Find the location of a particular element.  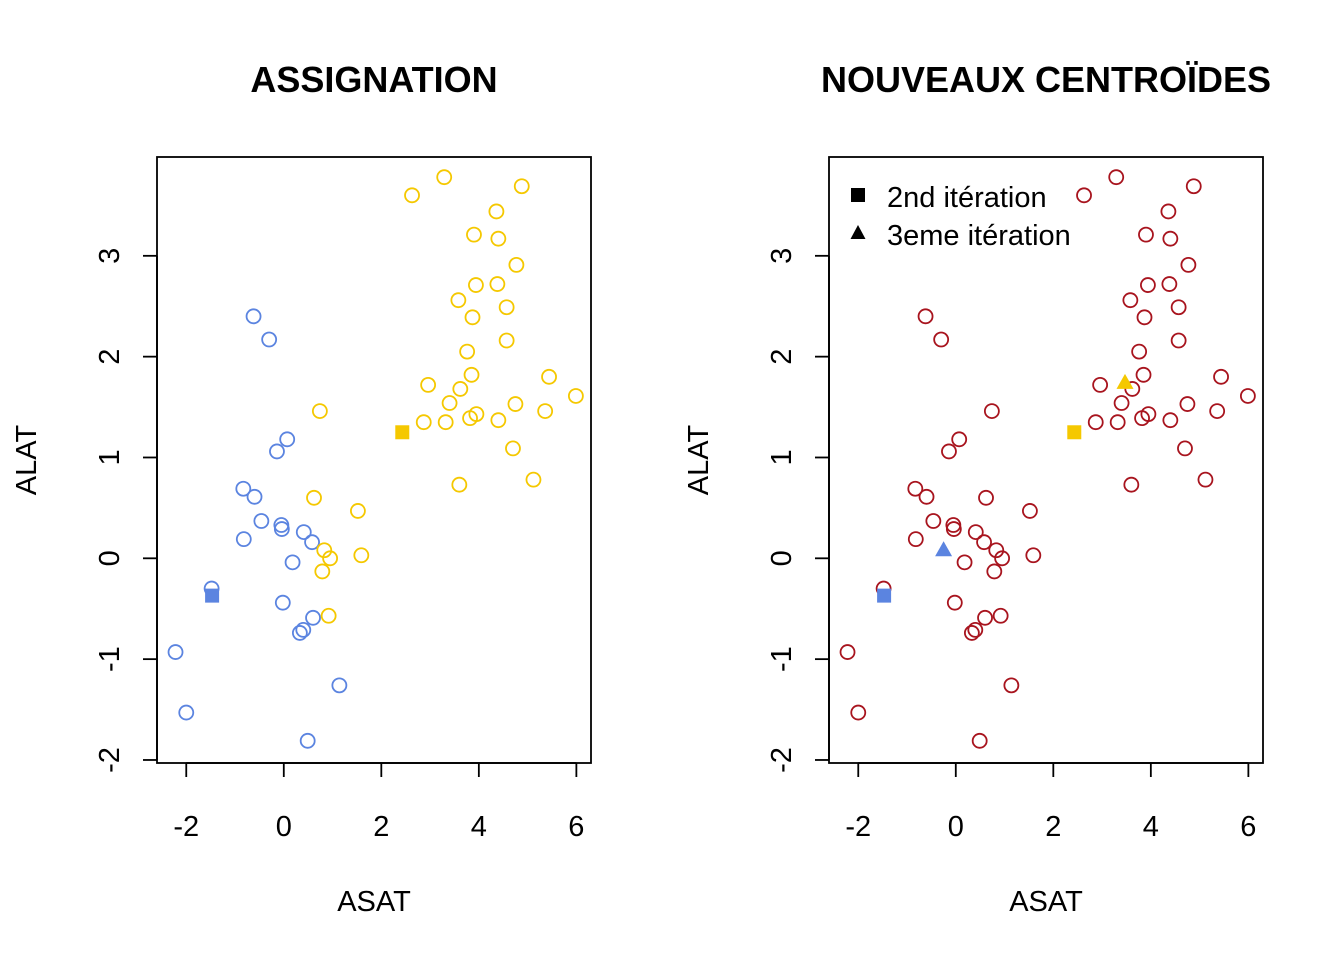

chart-title: NOUVEAUX CENTROÏDES is located at coordinates (1046, 79).